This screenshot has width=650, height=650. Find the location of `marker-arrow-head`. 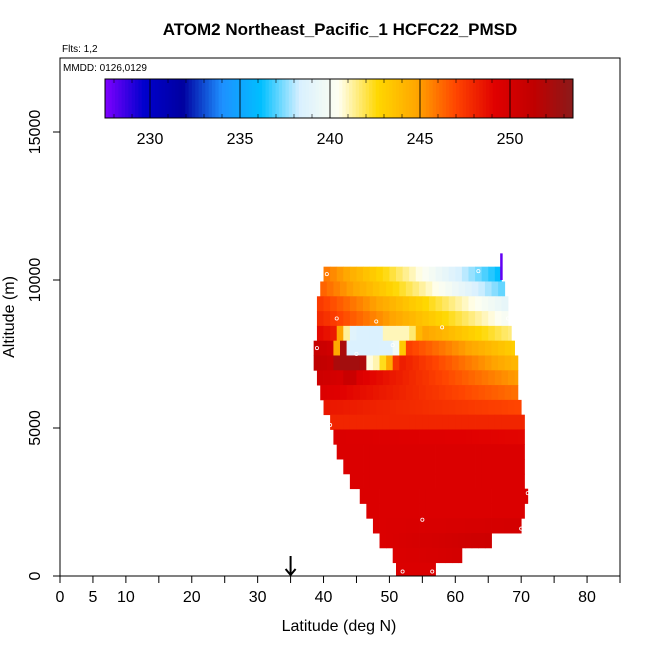

marker-arrow-head is located at coordinates (290, 572).